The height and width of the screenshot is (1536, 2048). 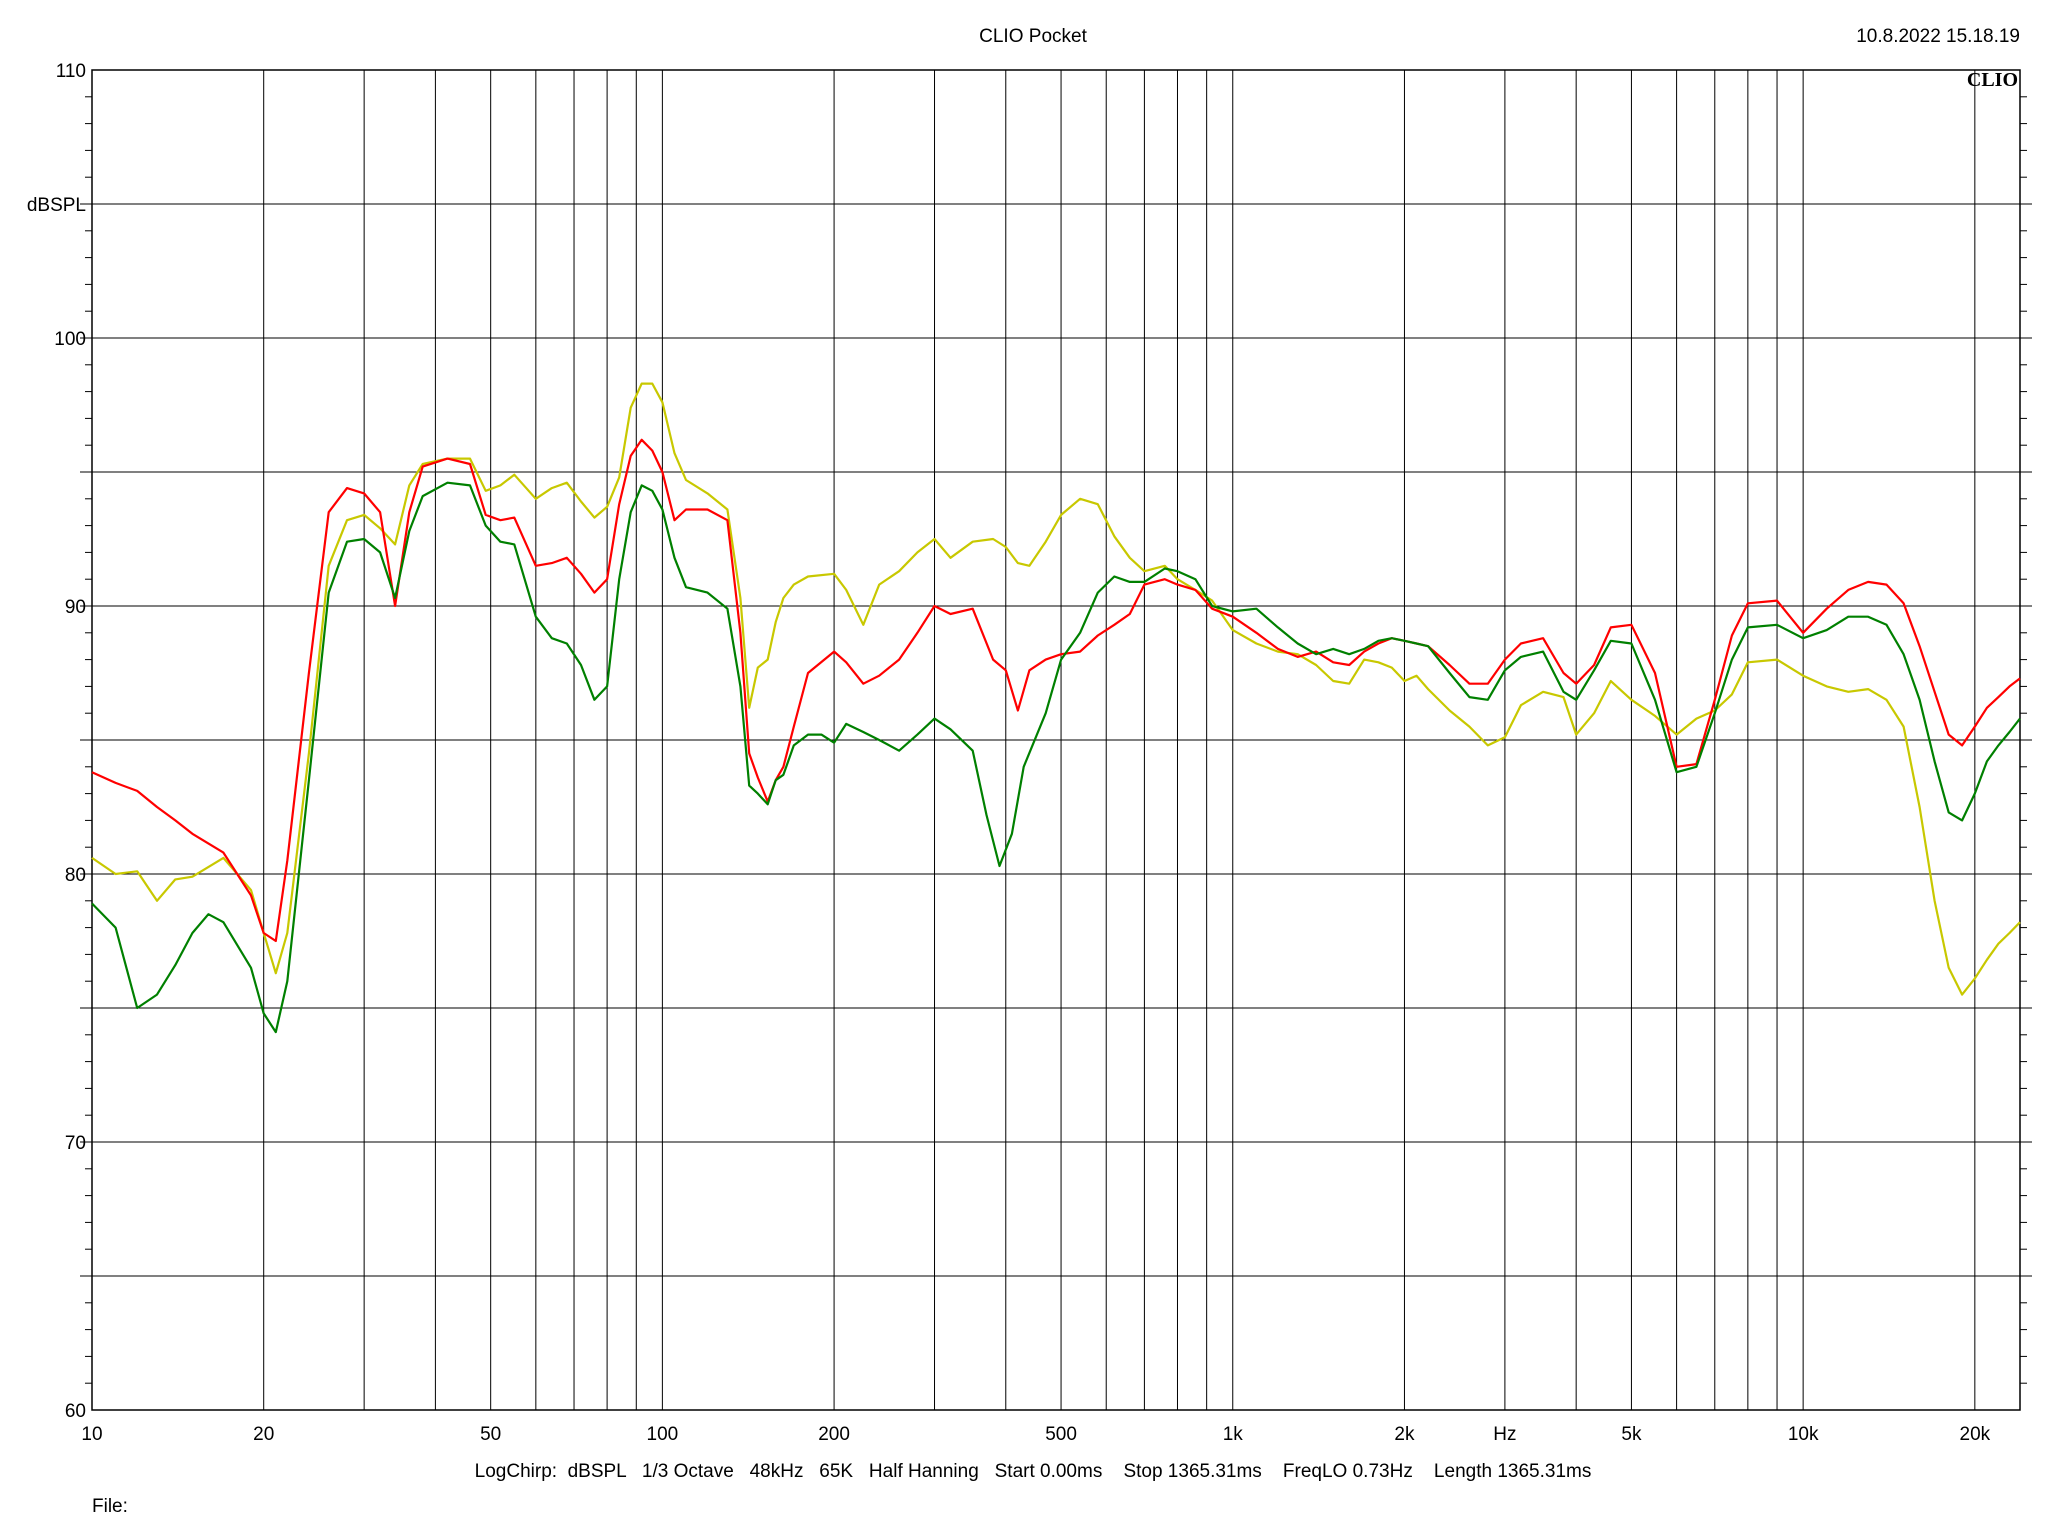 What do you see at coordinates (56, 741) in the screenshot?
I see `y-axis: 110 100 90 80 70 60 dBSPL` at bounding box center [56, 741].